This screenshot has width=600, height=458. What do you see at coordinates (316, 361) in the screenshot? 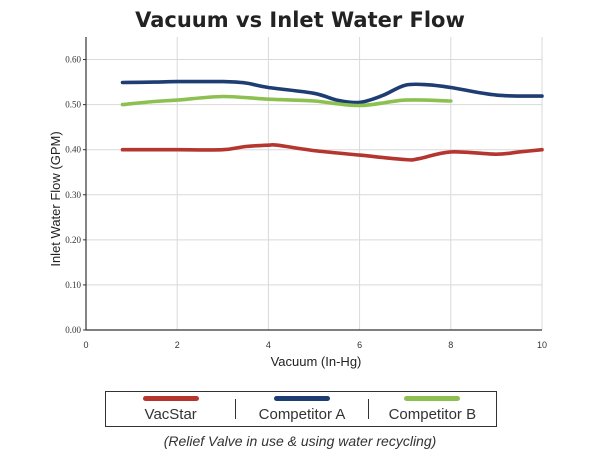
I see `x-axis-label: Vacuum (In-Hg)` at bounding box center [316, 361].